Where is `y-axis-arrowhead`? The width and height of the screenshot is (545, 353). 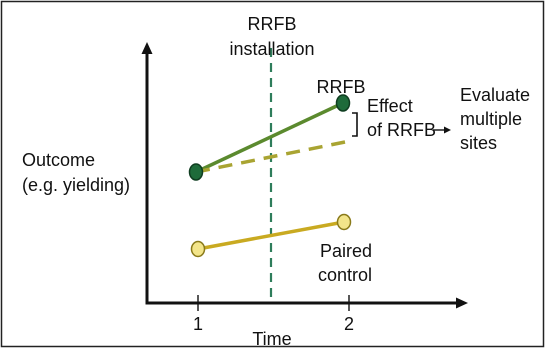 y-axis-arrowhead is located at coordinates (147, 48).